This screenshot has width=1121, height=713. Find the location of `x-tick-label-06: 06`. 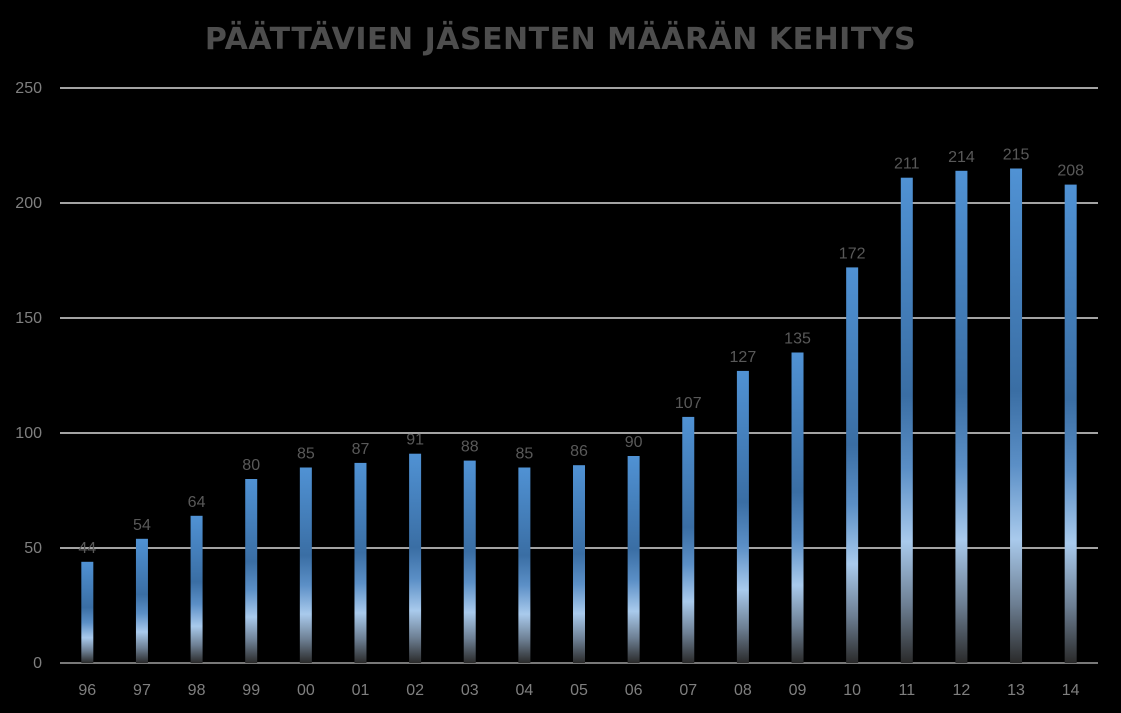

x-tick-label-06: 06 is located at coordinates (634, 690).